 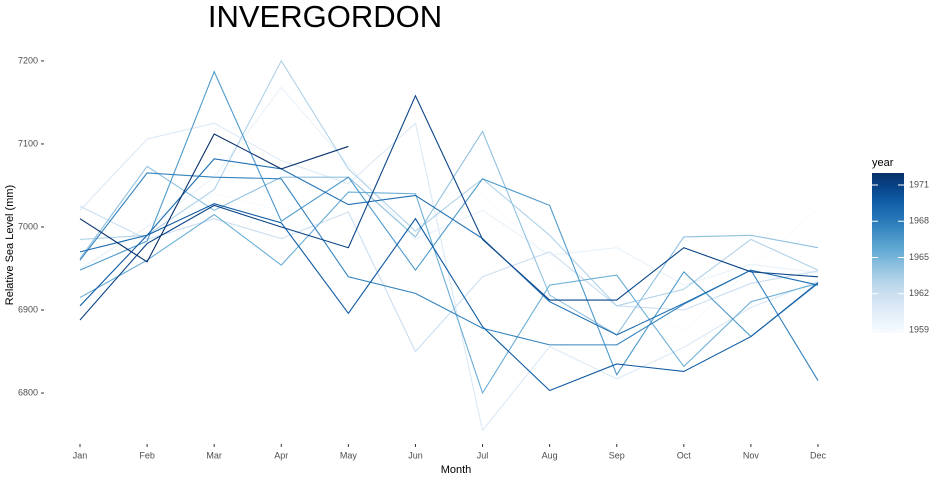 What do you see at coordinates (919, 221) in the screenshot?
I see `colorbar-label: 1968` at bounding box center [919, 221].